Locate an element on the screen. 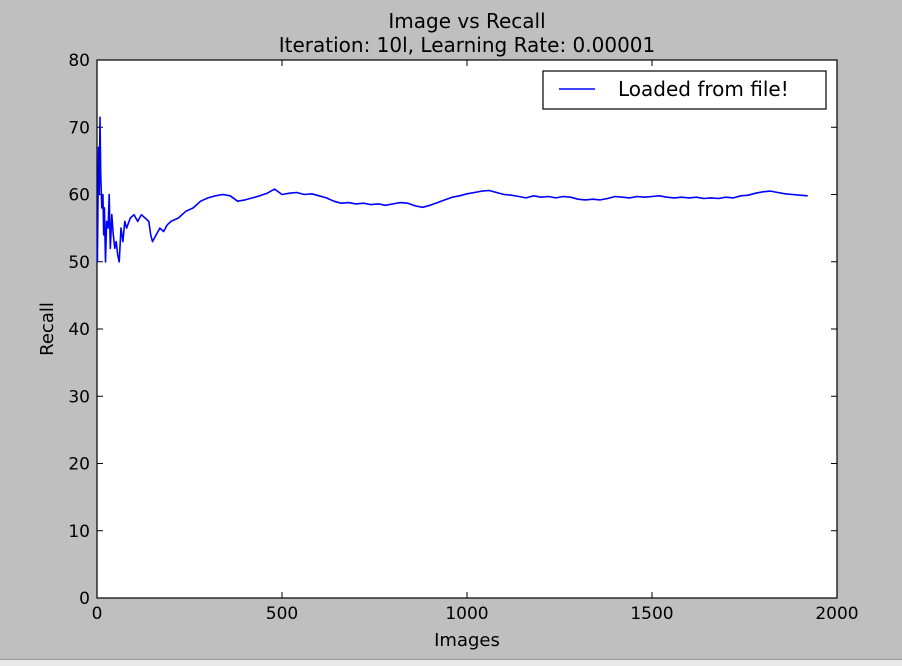 This screenshot has width=902, height=666. window-bottom-border is located at coordinates (451, 662).